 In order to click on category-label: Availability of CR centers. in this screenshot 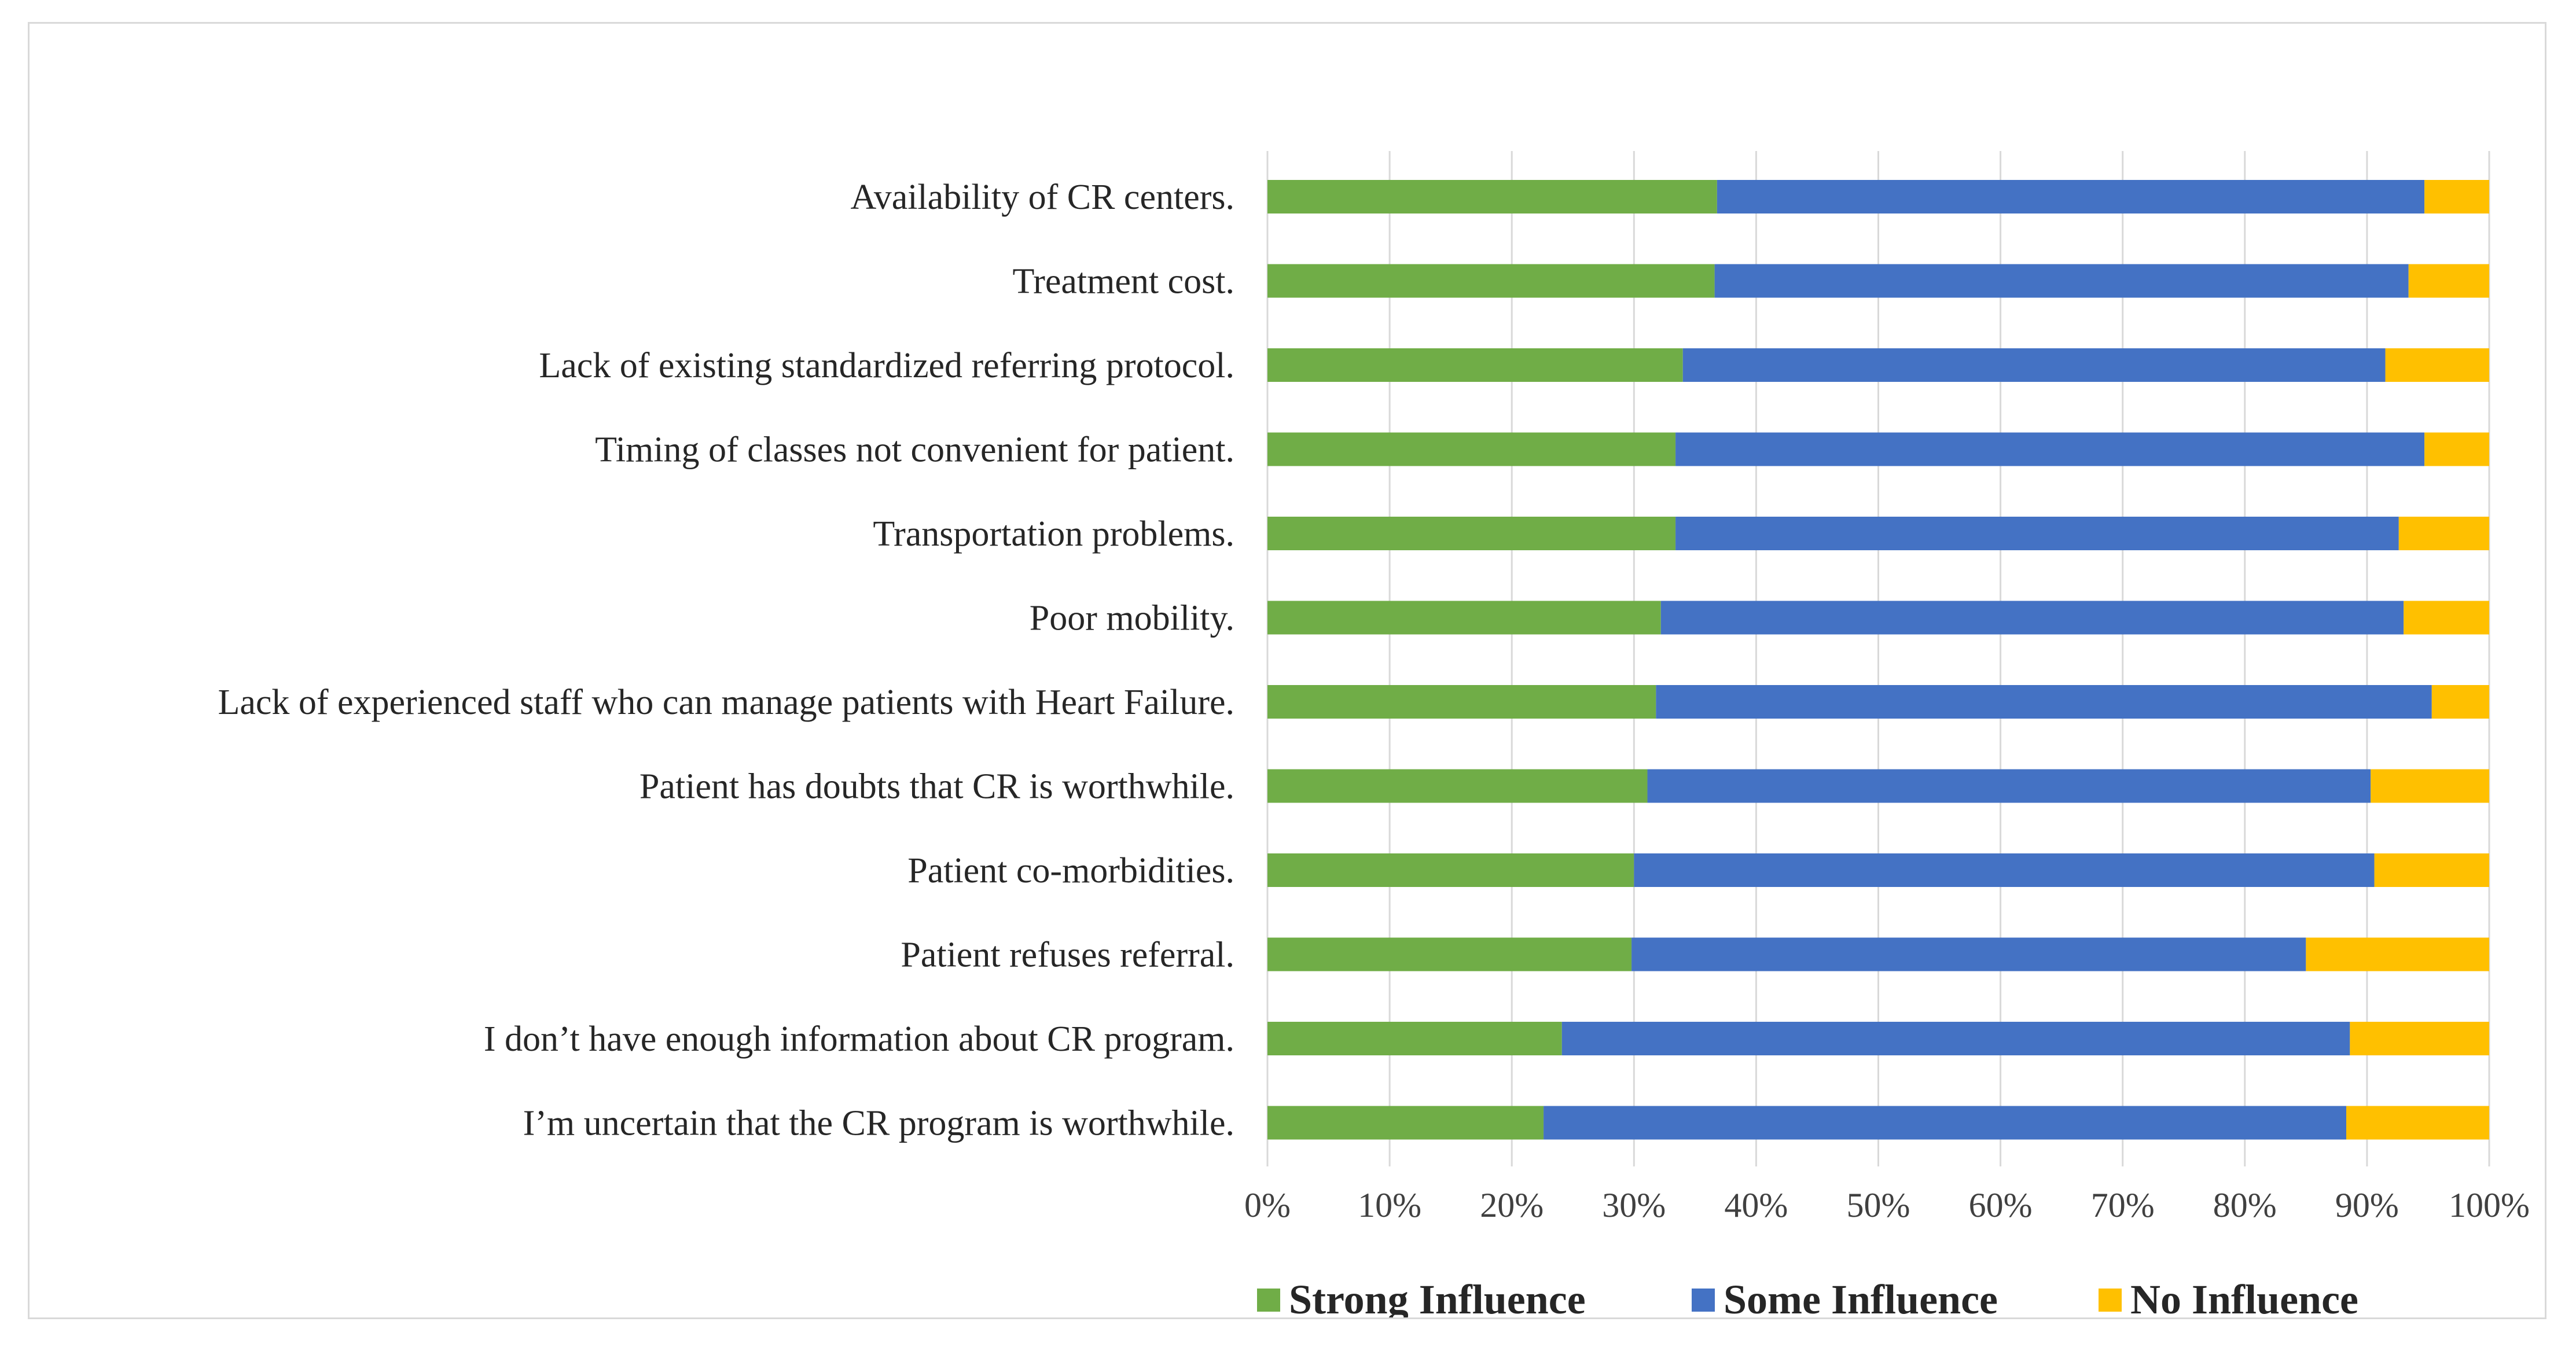, I will do `click(1042, 198)`.